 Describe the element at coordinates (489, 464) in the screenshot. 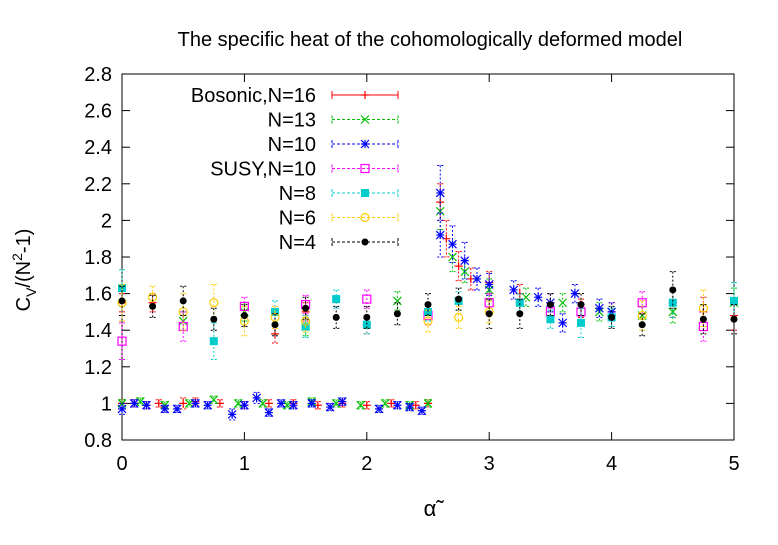

I see `x-tick-label: 3` at that location.